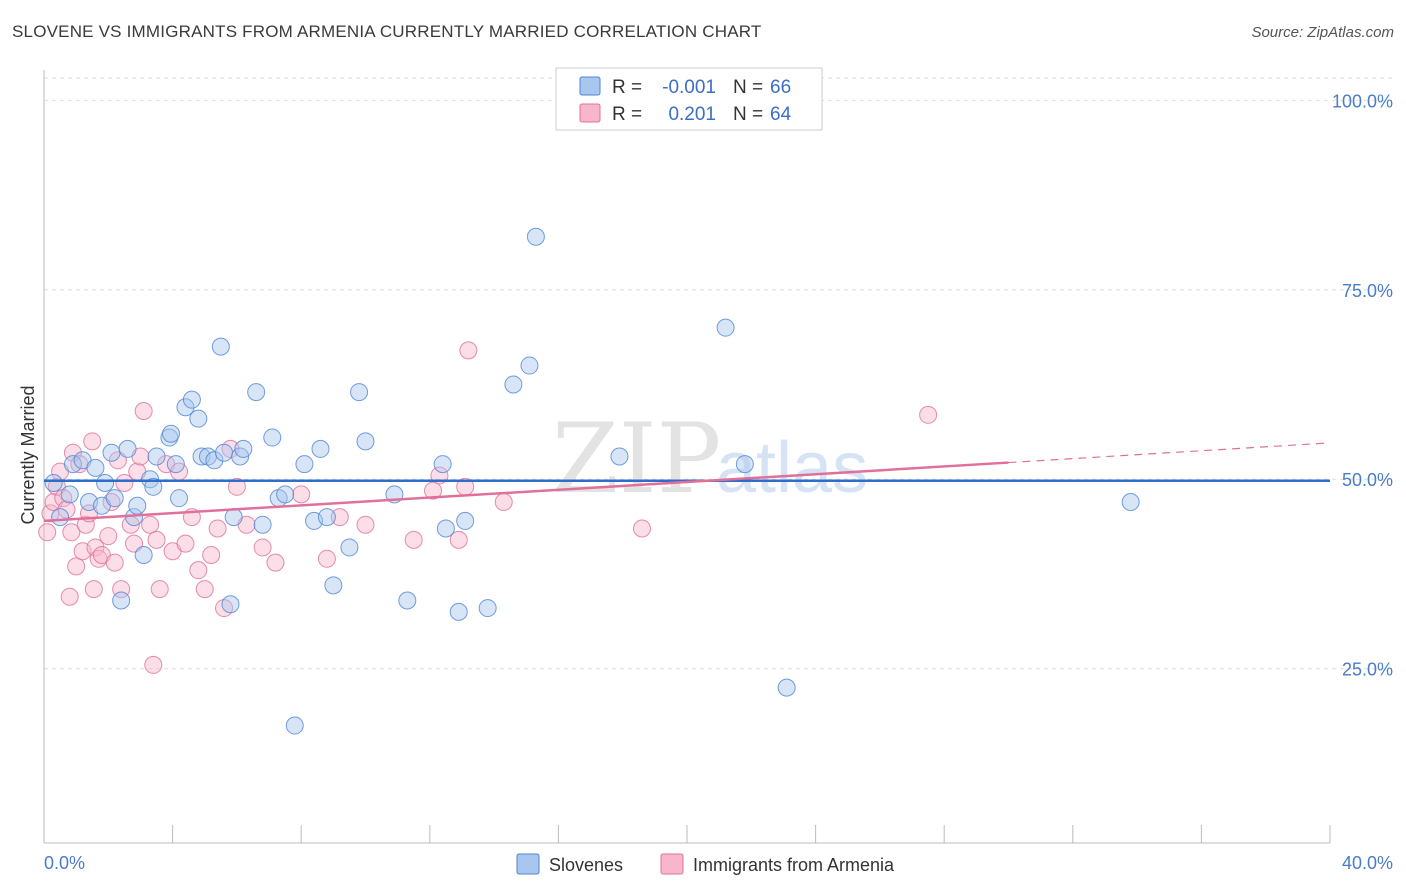 The image size is (1406, 892). What do you see at coordinates (692, 114) in the screenshot?
I see `legend-r-value-2: 0.201` at bounding box center [692, 114].